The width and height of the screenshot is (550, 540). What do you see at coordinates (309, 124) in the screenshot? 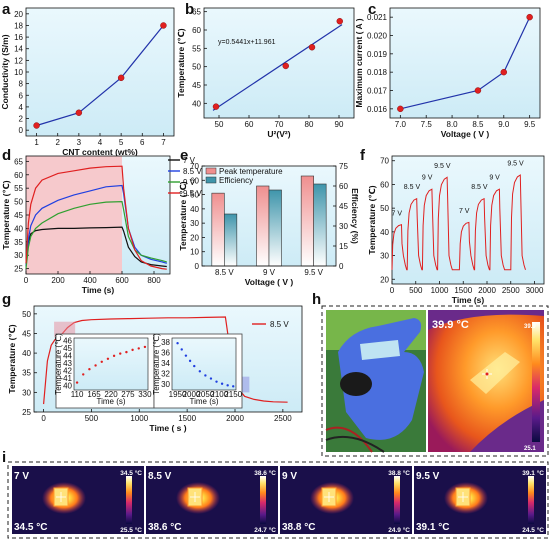
I see `x-tick-label: 80` at bounding box center [309, 124].